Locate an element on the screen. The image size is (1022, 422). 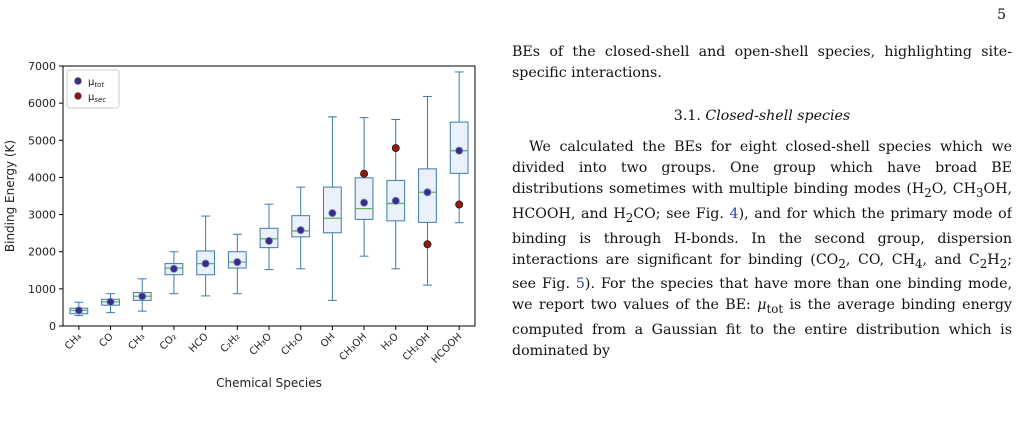
y-tick-label: 6000 is located at coordinates (42, 103).